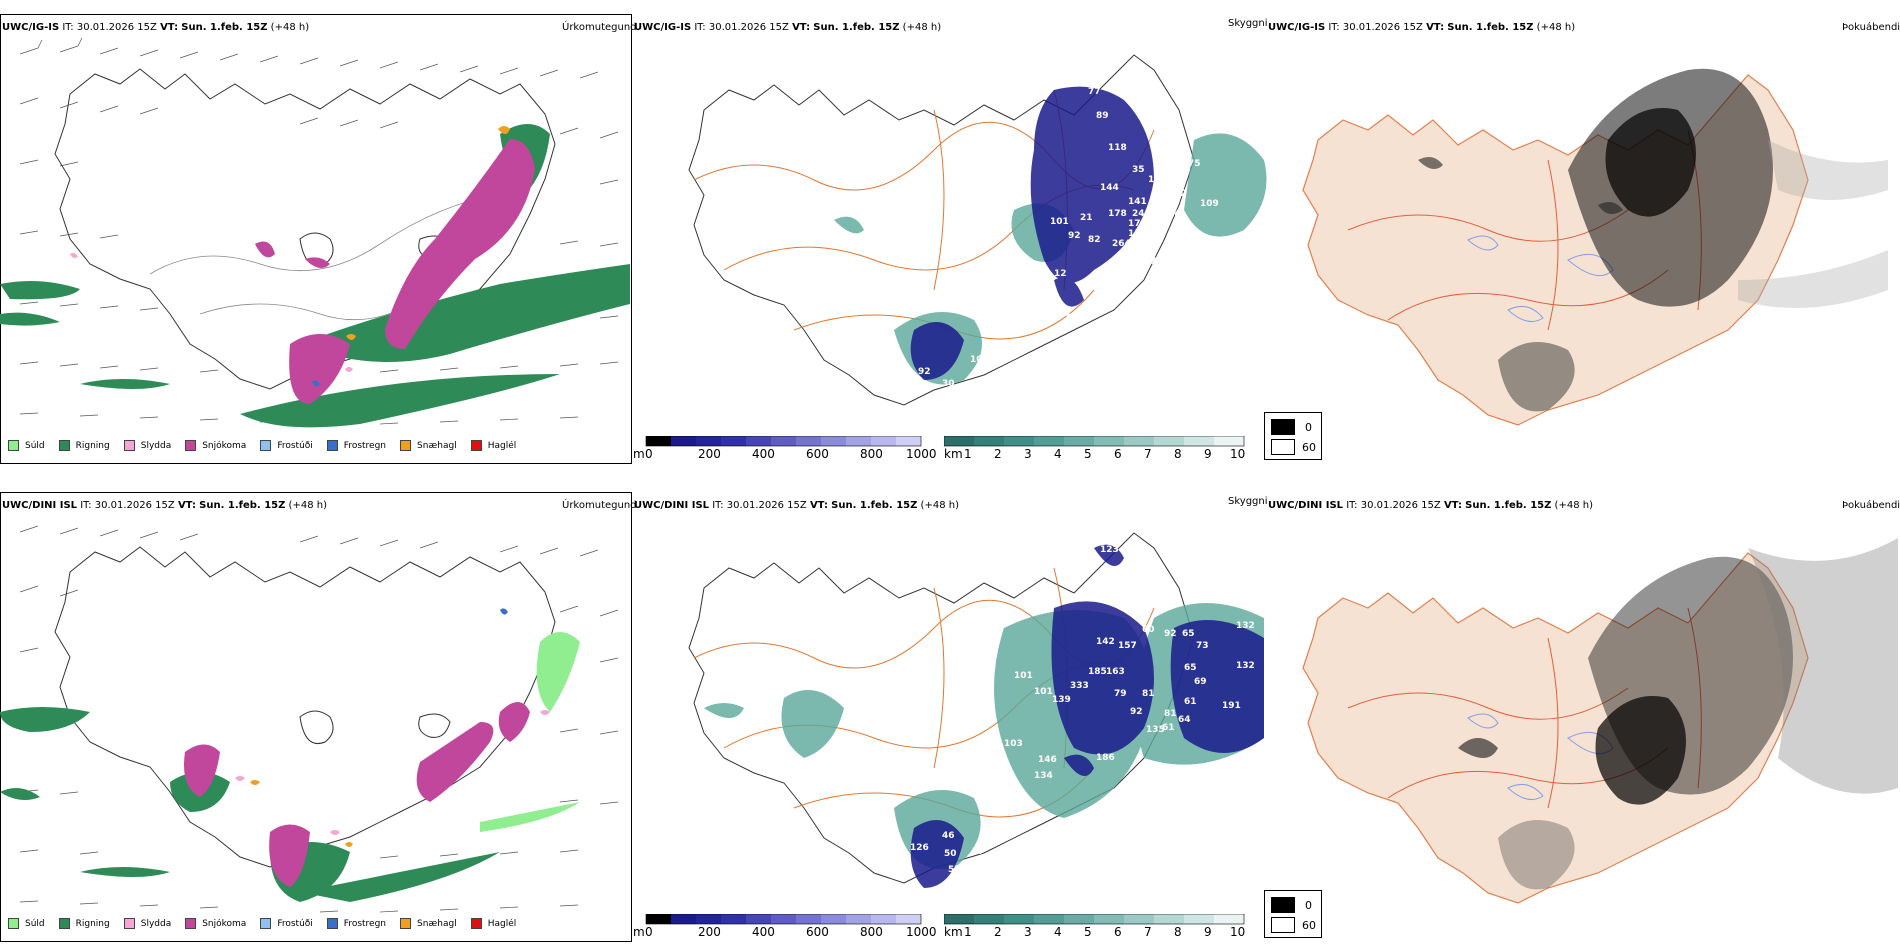  I want to click on fog-legend-low: 60, so click(1309, 447).